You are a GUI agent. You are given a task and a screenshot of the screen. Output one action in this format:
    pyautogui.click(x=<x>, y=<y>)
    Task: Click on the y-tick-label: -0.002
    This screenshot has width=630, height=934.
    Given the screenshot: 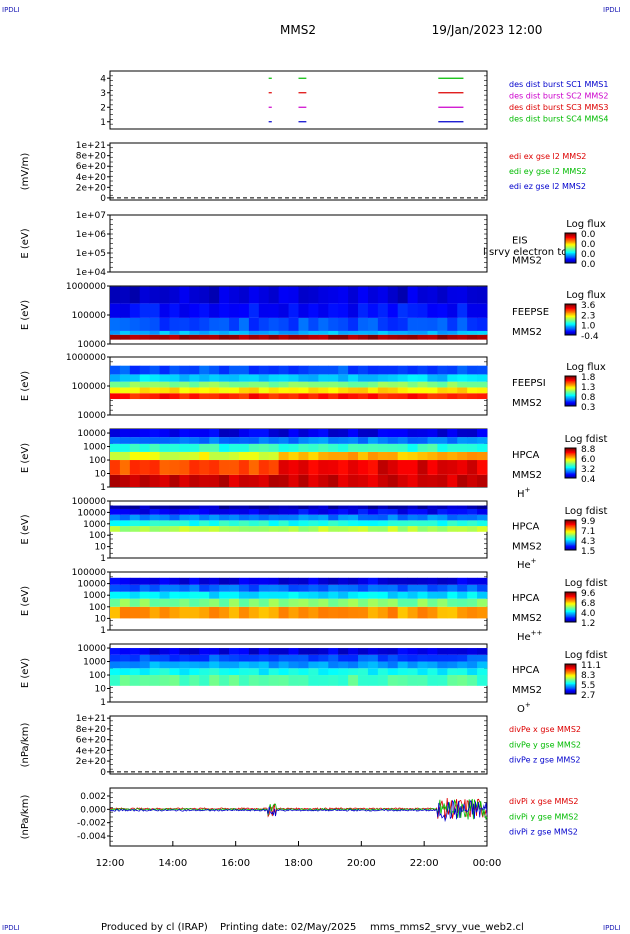 What is the action you would take?
    pyautogui.click(x=91, y=824)
    